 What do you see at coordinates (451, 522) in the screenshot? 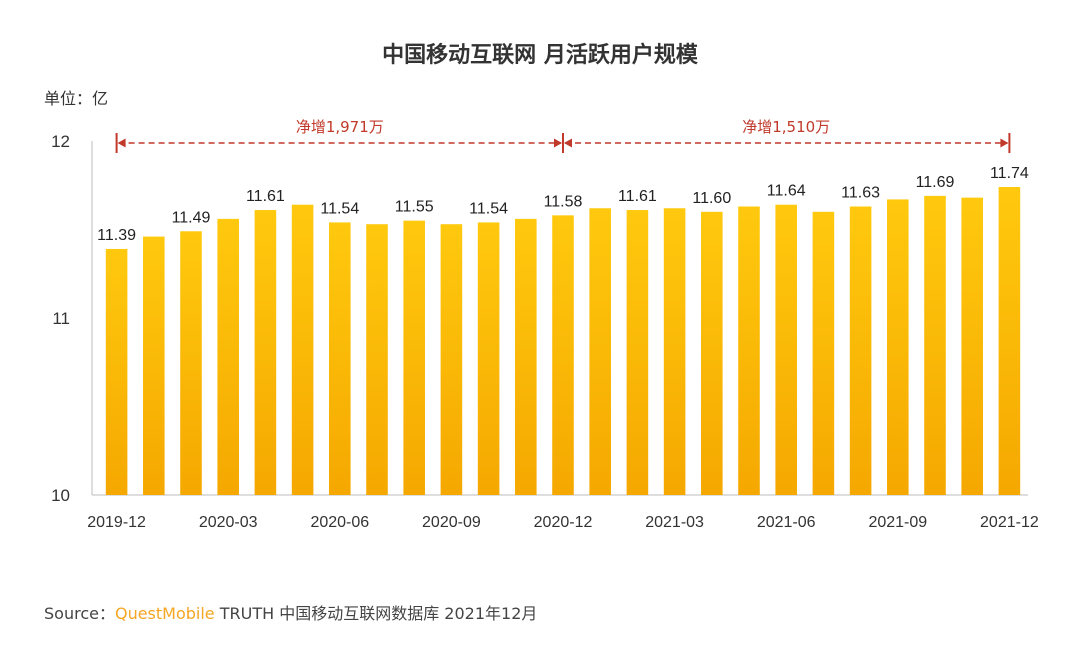
I see `x-tick-label: 2020-09` at bounding box center [451, 522].